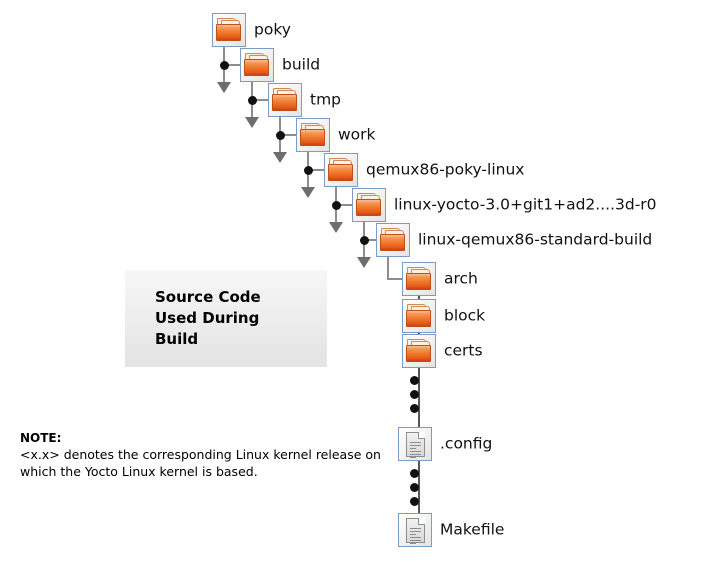 Image resolution: width=705 pixels, height=581 pixels. I want to click on tree-node-0: poky, so click(251, 30).